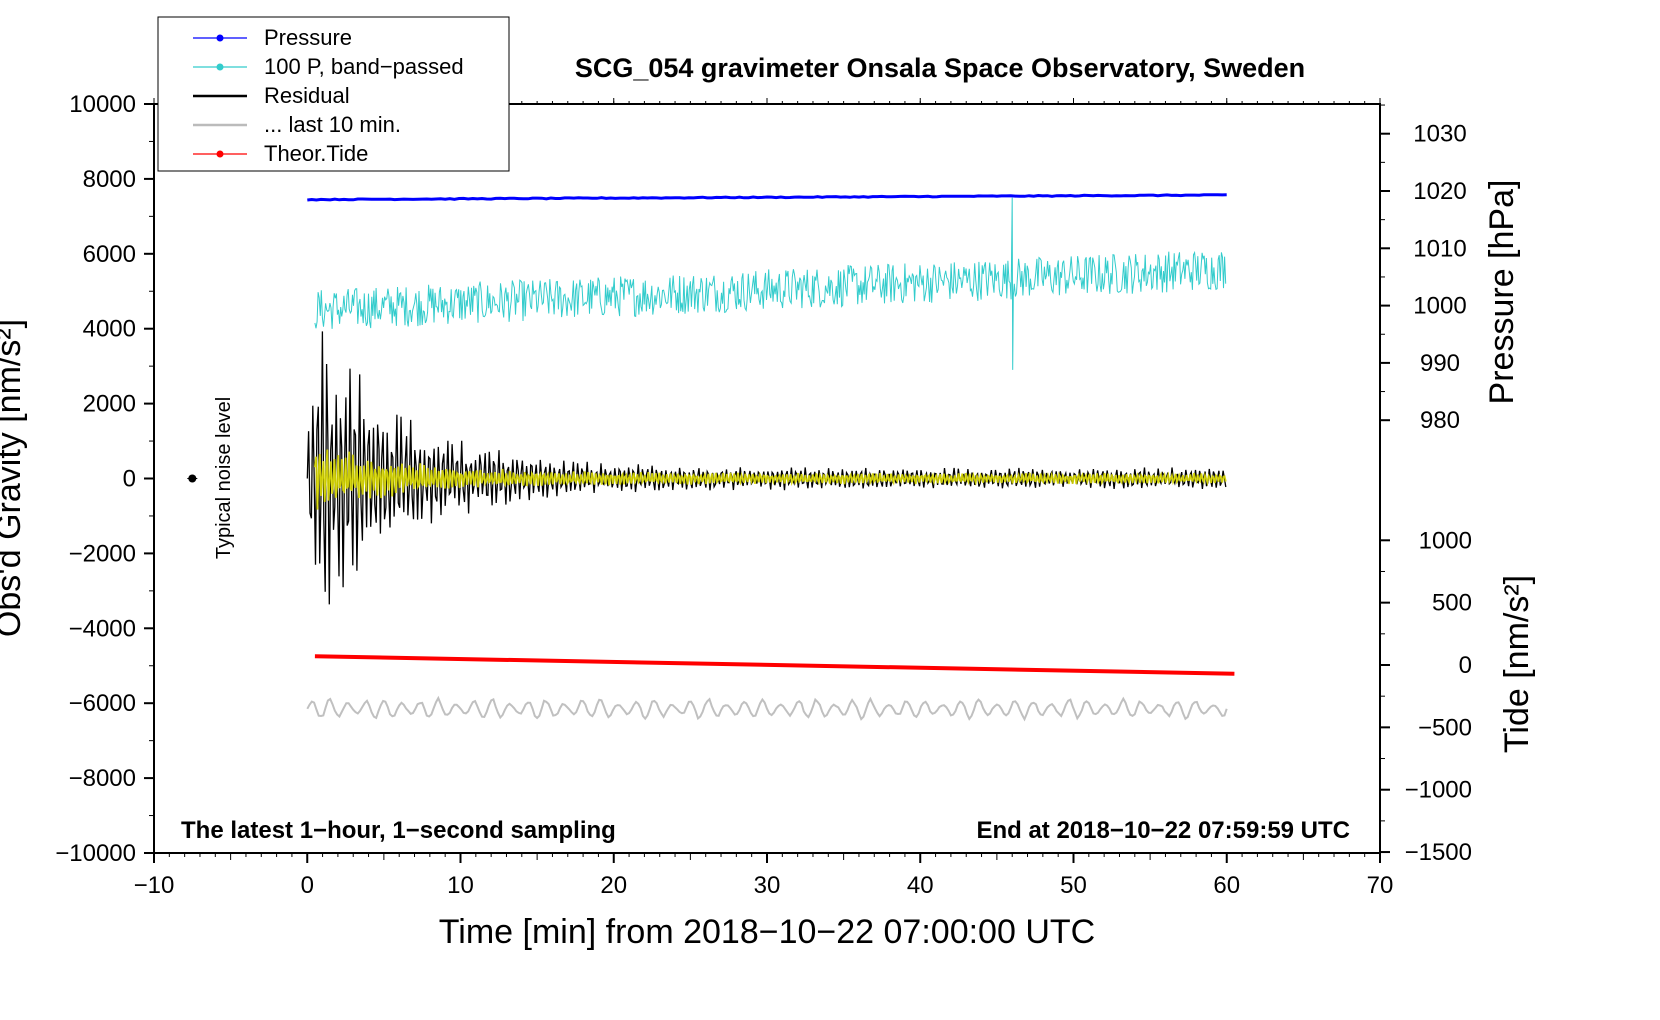 The width and height of the screenshot is (1660, 1020). I want to click on y-tick-label: −10000, so click(95, 853).